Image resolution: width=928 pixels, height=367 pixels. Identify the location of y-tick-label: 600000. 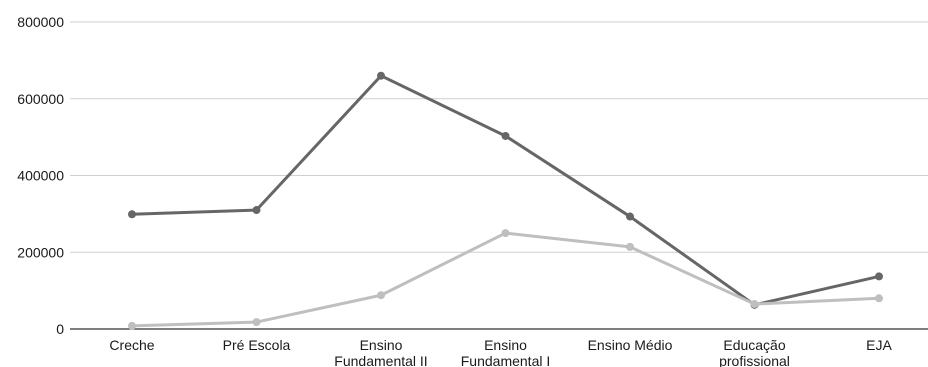
(40, 99).